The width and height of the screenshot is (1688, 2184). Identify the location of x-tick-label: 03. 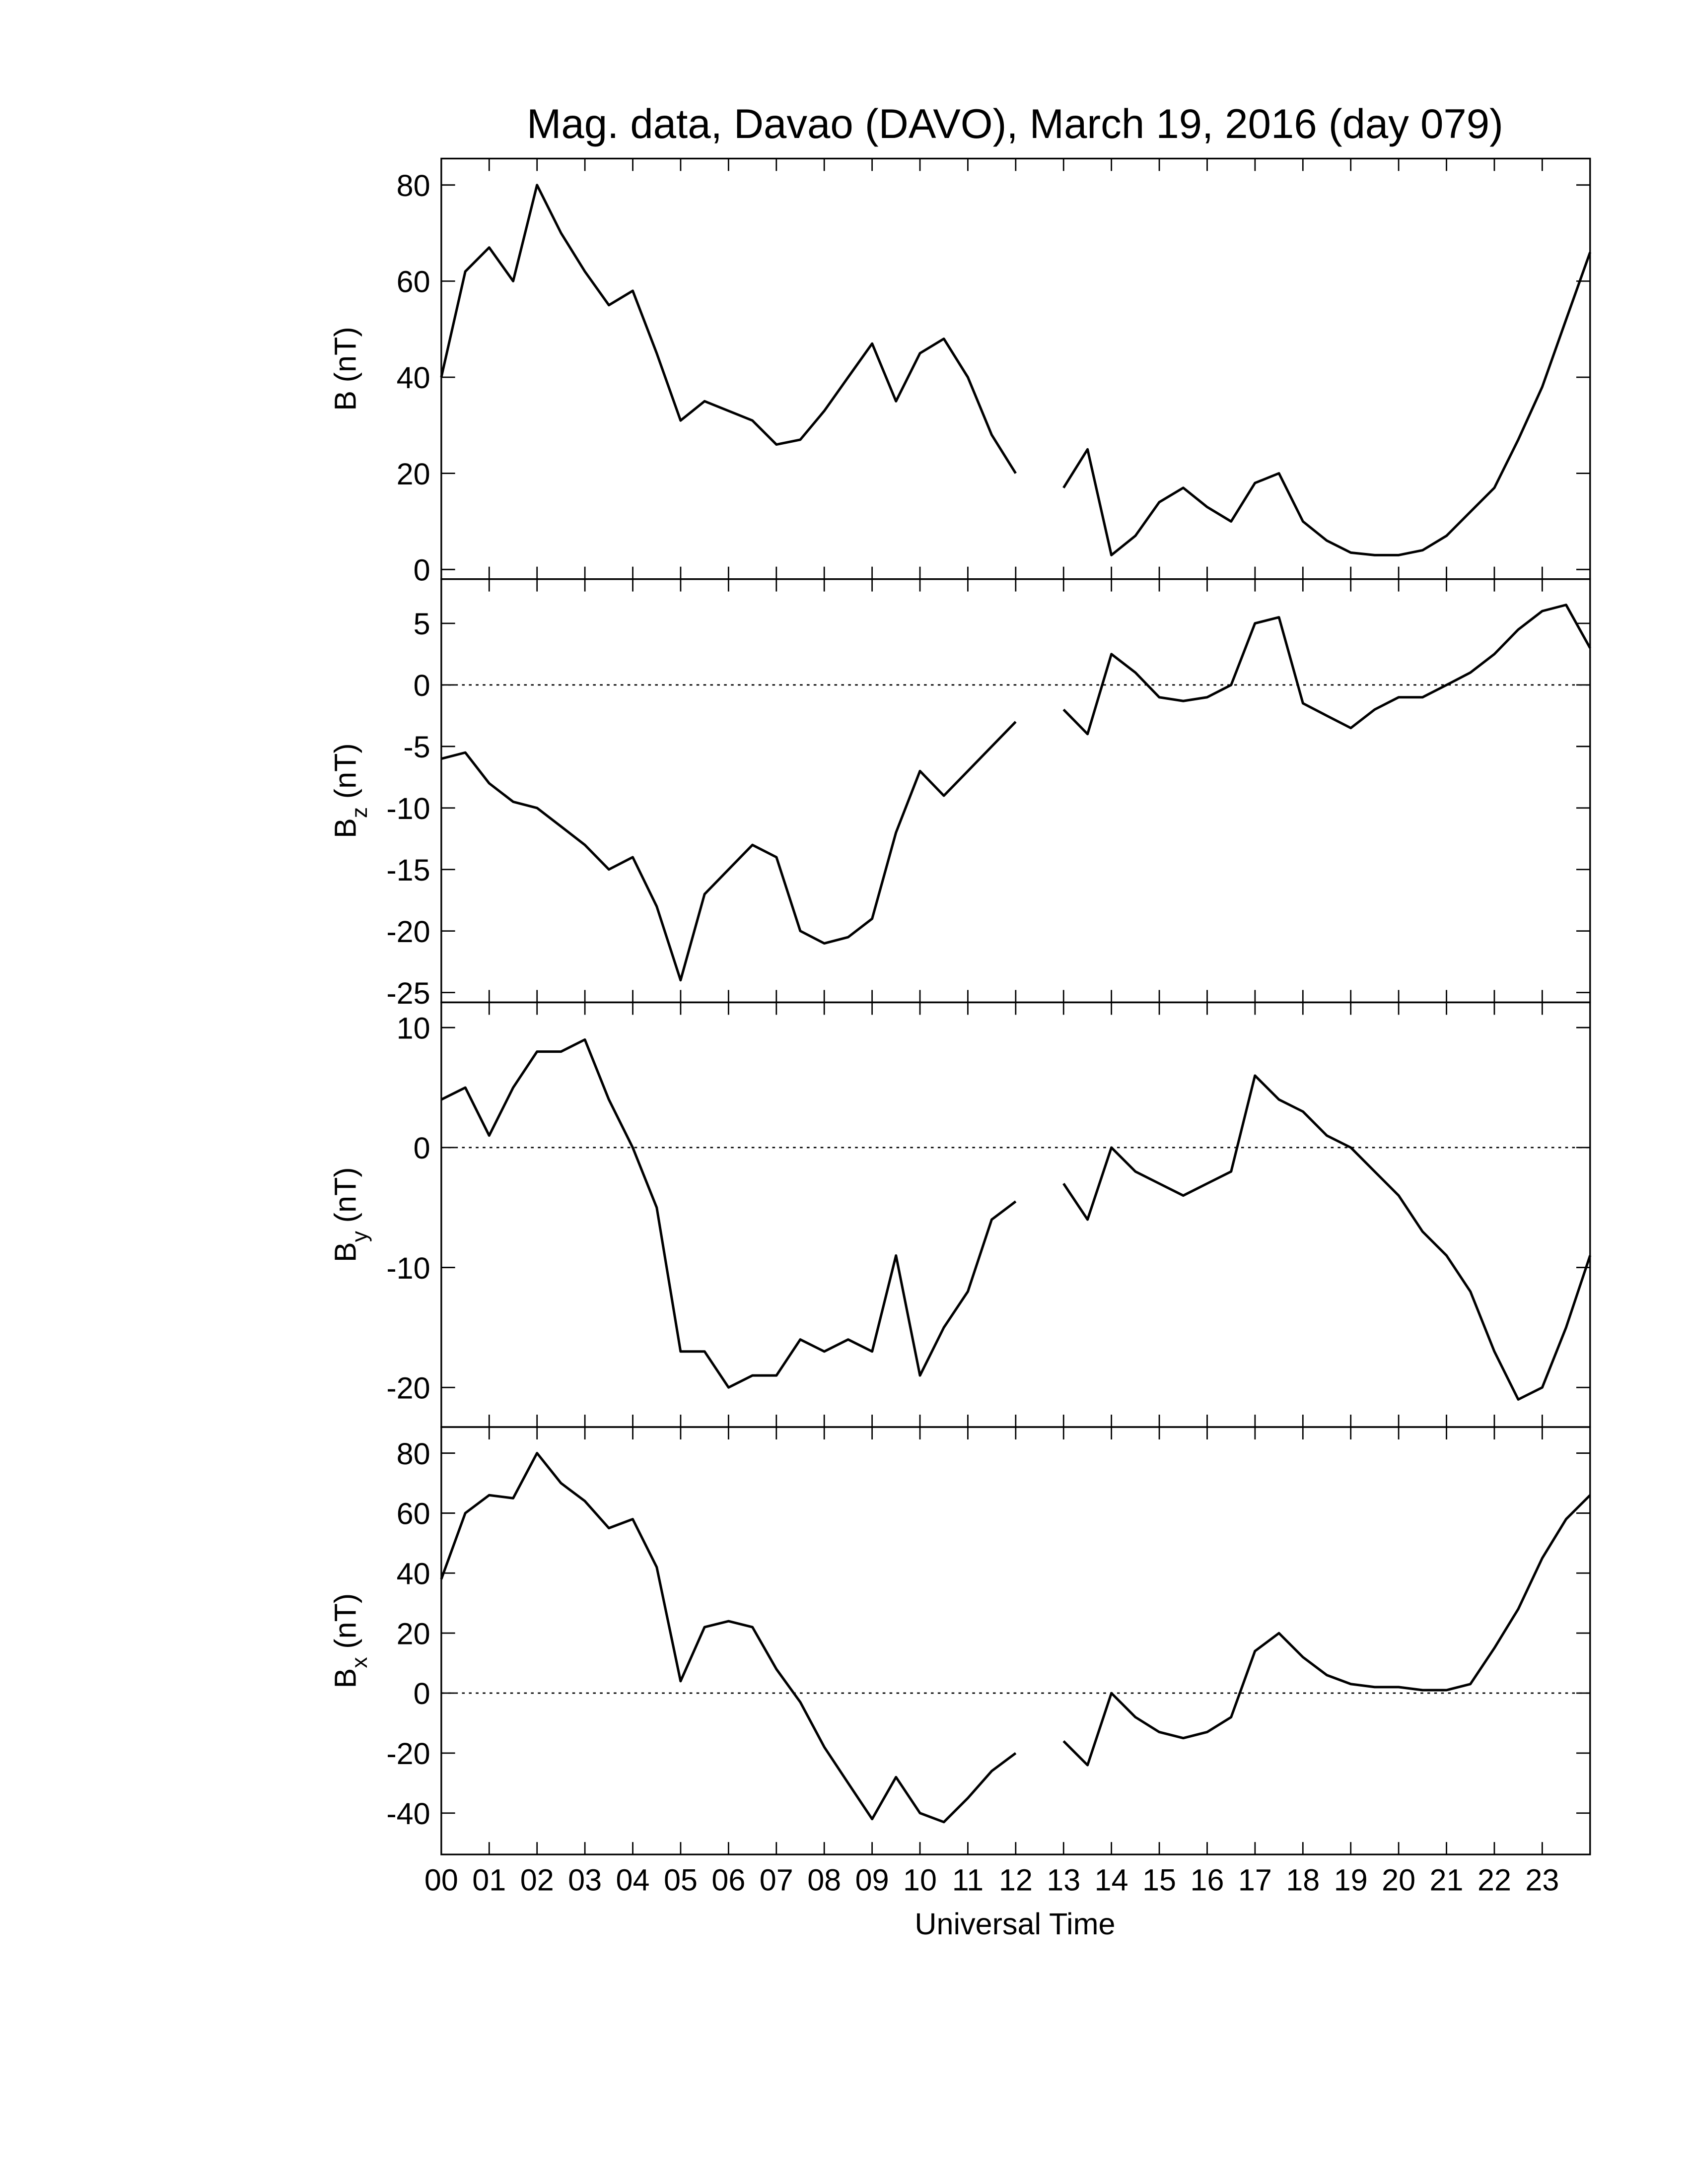
(585, 1880).